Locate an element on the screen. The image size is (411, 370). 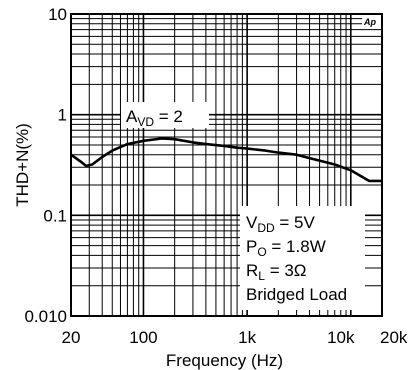
series-group is located at coordinates (226, 160).